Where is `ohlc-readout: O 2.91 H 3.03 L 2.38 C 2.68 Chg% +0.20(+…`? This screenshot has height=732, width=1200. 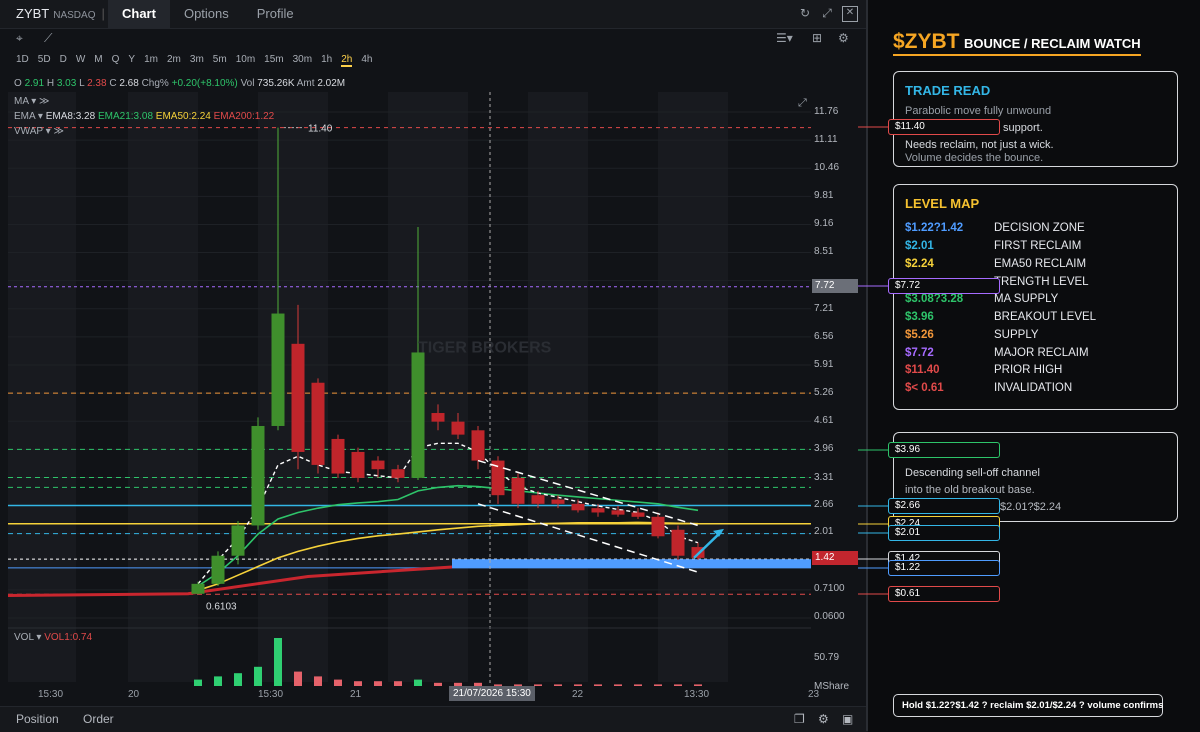 ohlc-readout: O 2.91 H 3.03 L 2.38 C 2.68 Chg% +0.20(+… is located at coordinates (180, 83).